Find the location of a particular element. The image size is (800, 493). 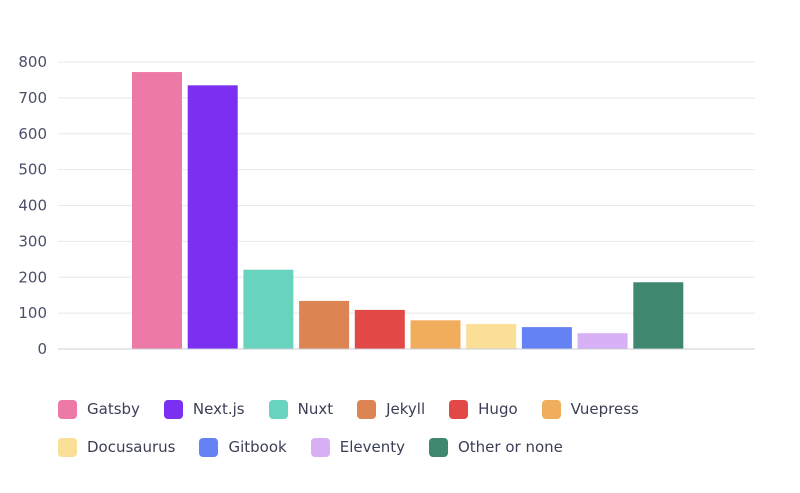

bar-vuepress is located at coordinates (435, 334).